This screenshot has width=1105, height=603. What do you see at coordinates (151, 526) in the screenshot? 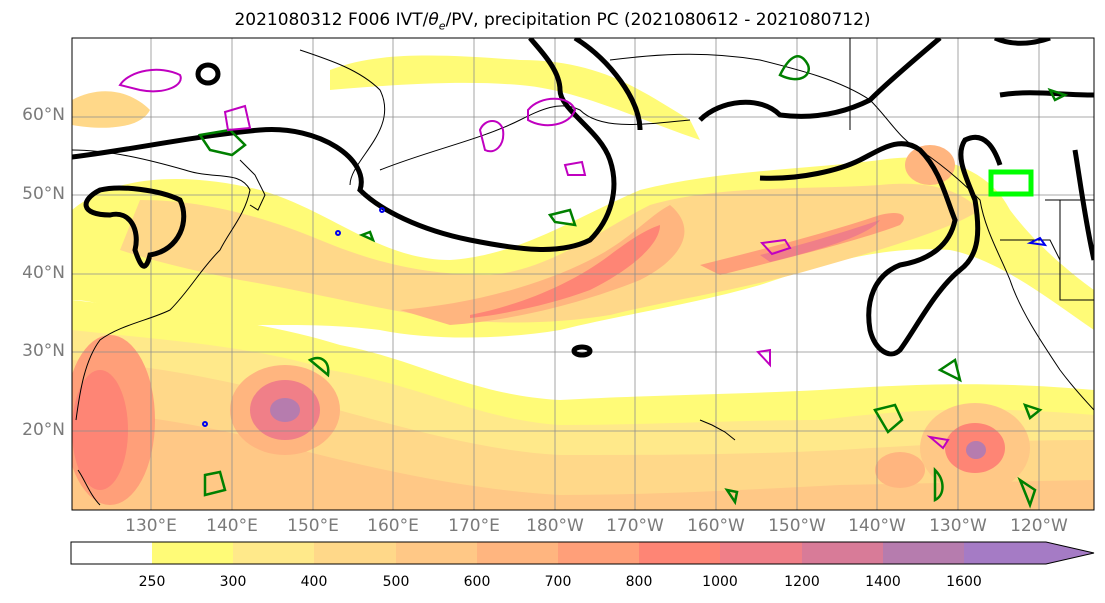
I see `lon-label: 130°E` at bounding box center [151, 526].